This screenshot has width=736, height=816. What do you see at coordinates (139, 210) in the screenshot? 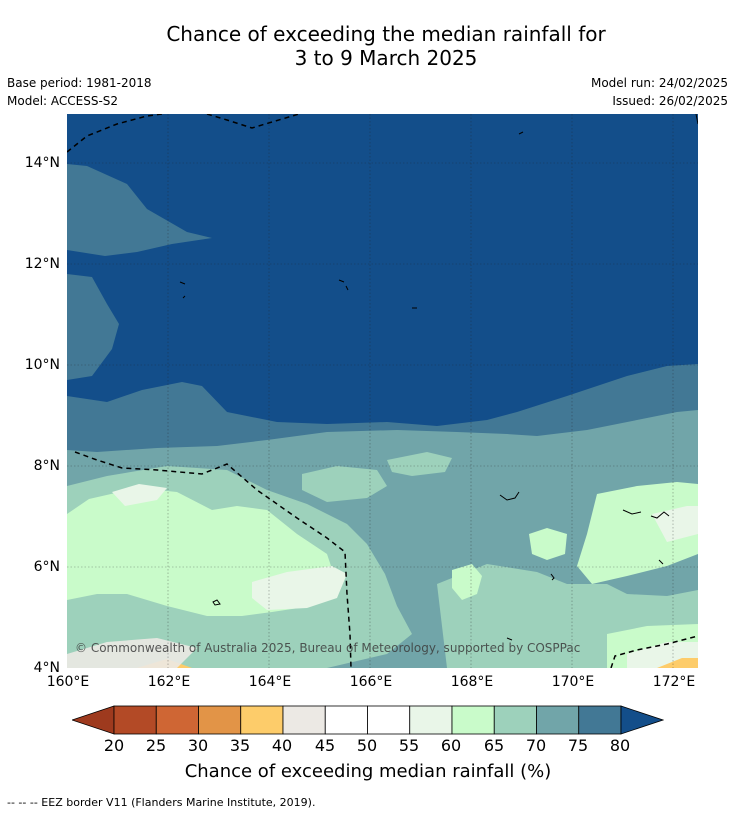
I see `region-75-80-upper` at bounding box center [139, 210].